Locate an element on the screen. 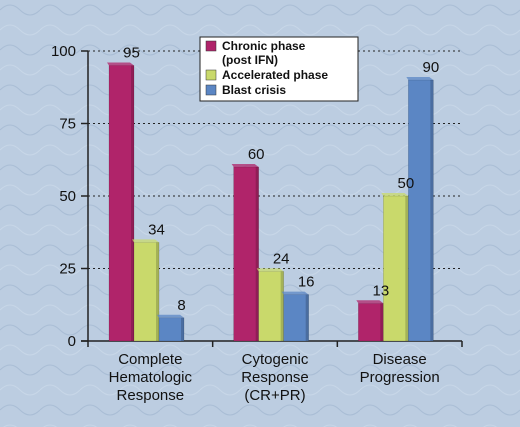 The height and width of the screenshot is (427, 520). legend-label: Blast crisis is located at coordinates (254, 90).